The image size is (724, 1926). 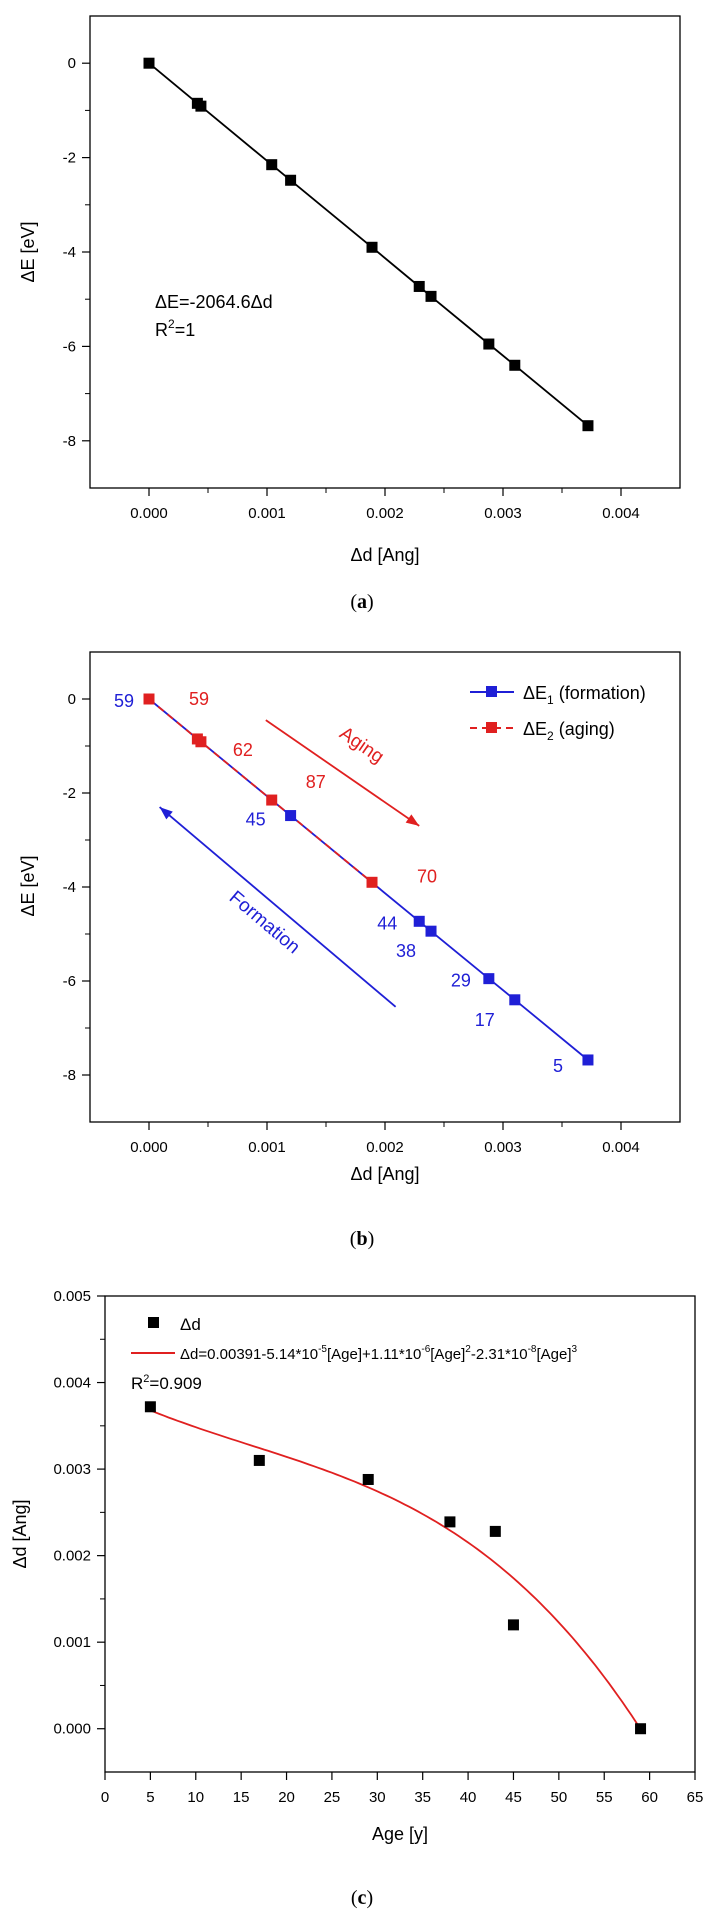 What do you see at coordinates (190, 1324) in the screenshot?
I see `legend-data-text: Δd` at bounding box center [190, 1324].